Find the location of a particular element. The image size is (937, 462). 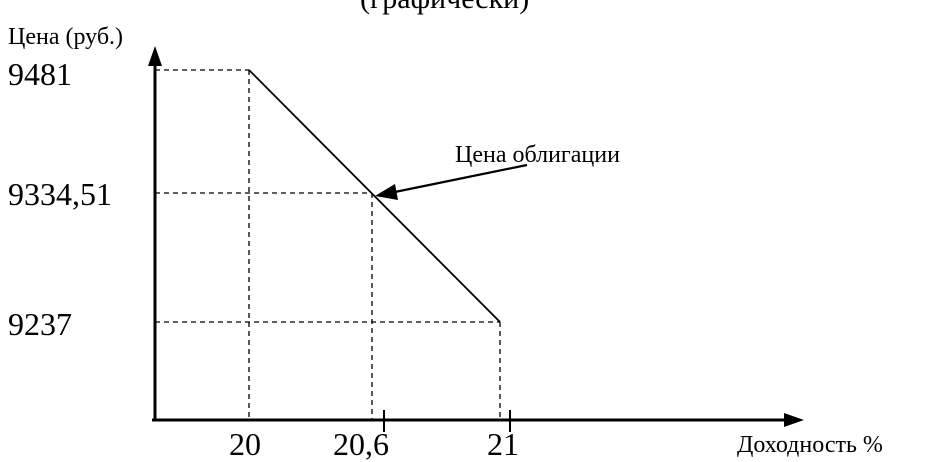

annotation-label: Цена облигации is located at coordinates (537, 155).